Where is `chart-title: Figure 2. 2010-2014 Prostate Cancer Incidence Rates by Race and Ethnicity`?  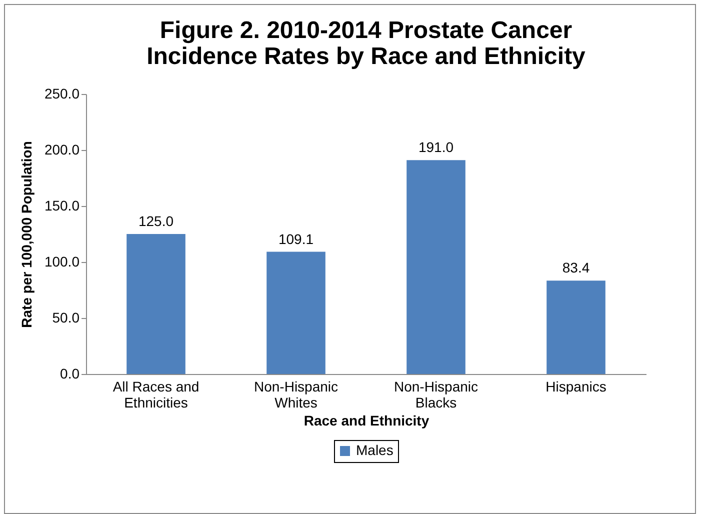
chart-title: Figure 2. 2010-2014 Prostate Cancer Incidence Rates by Race and Ethnicity is located at coordinates (366, 43).